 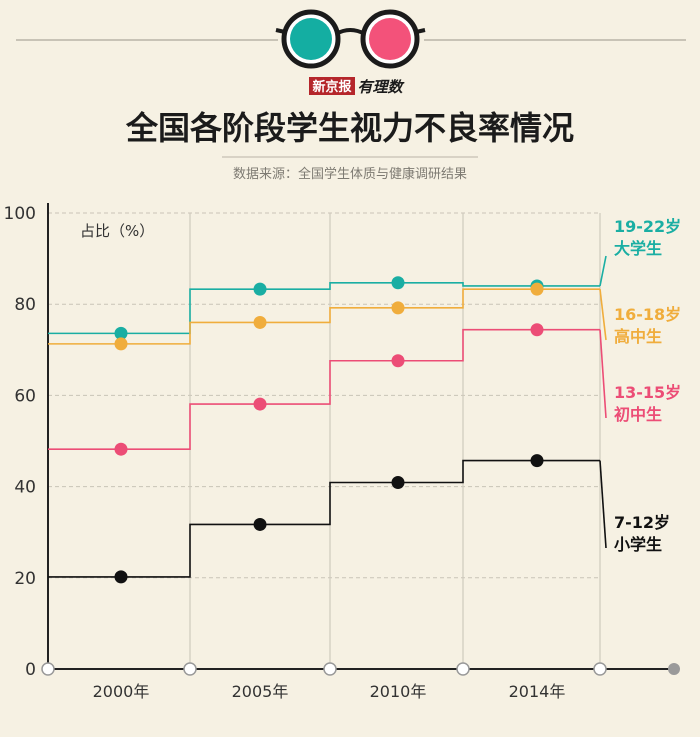 What do you see at coordinates (25, 396) in the screenshot?
I see `y-tick-label: 60` at bounding box center [25, 396].